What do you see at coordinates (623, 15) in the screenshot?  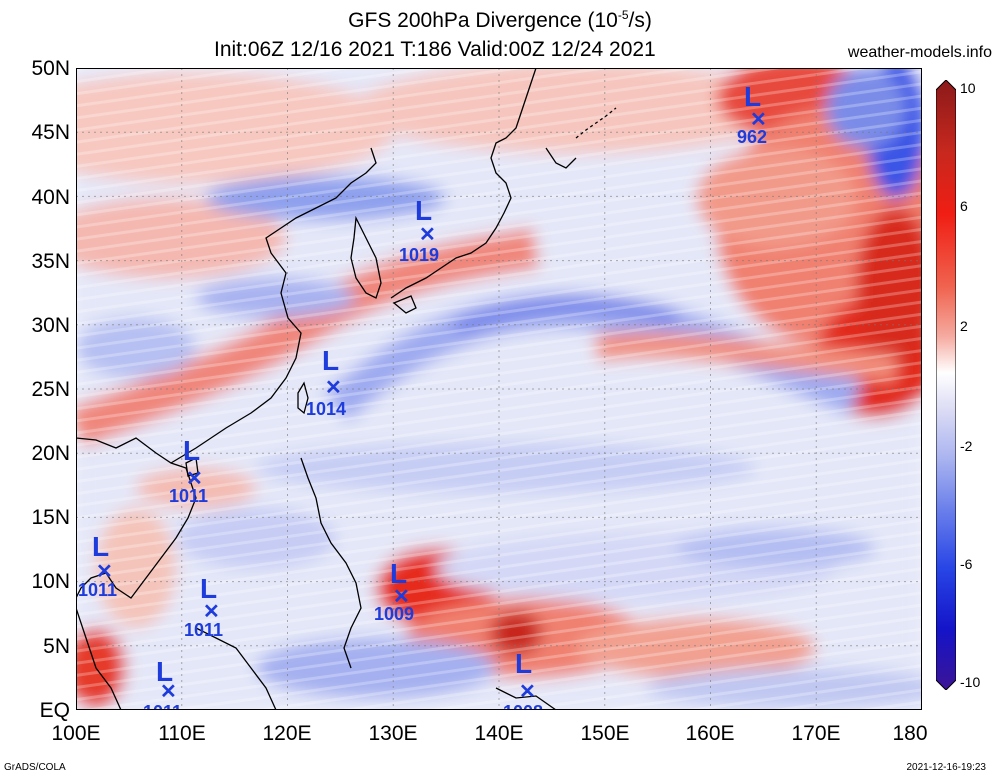 I see `title-exponent: -5` at bounding box center [623, 15].